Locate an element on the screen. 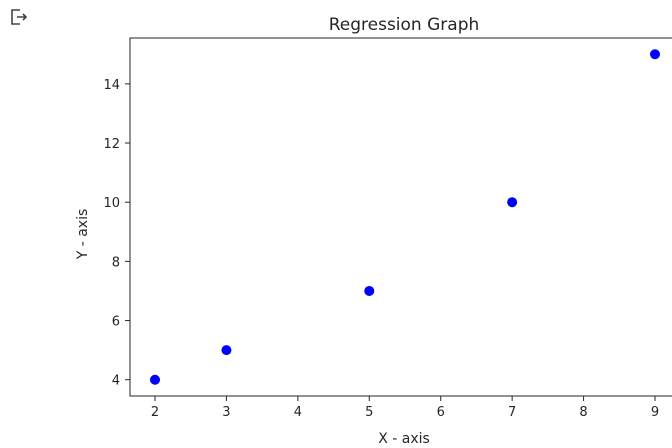  y-tick-label: 12 is located at coordinates (111, 144).